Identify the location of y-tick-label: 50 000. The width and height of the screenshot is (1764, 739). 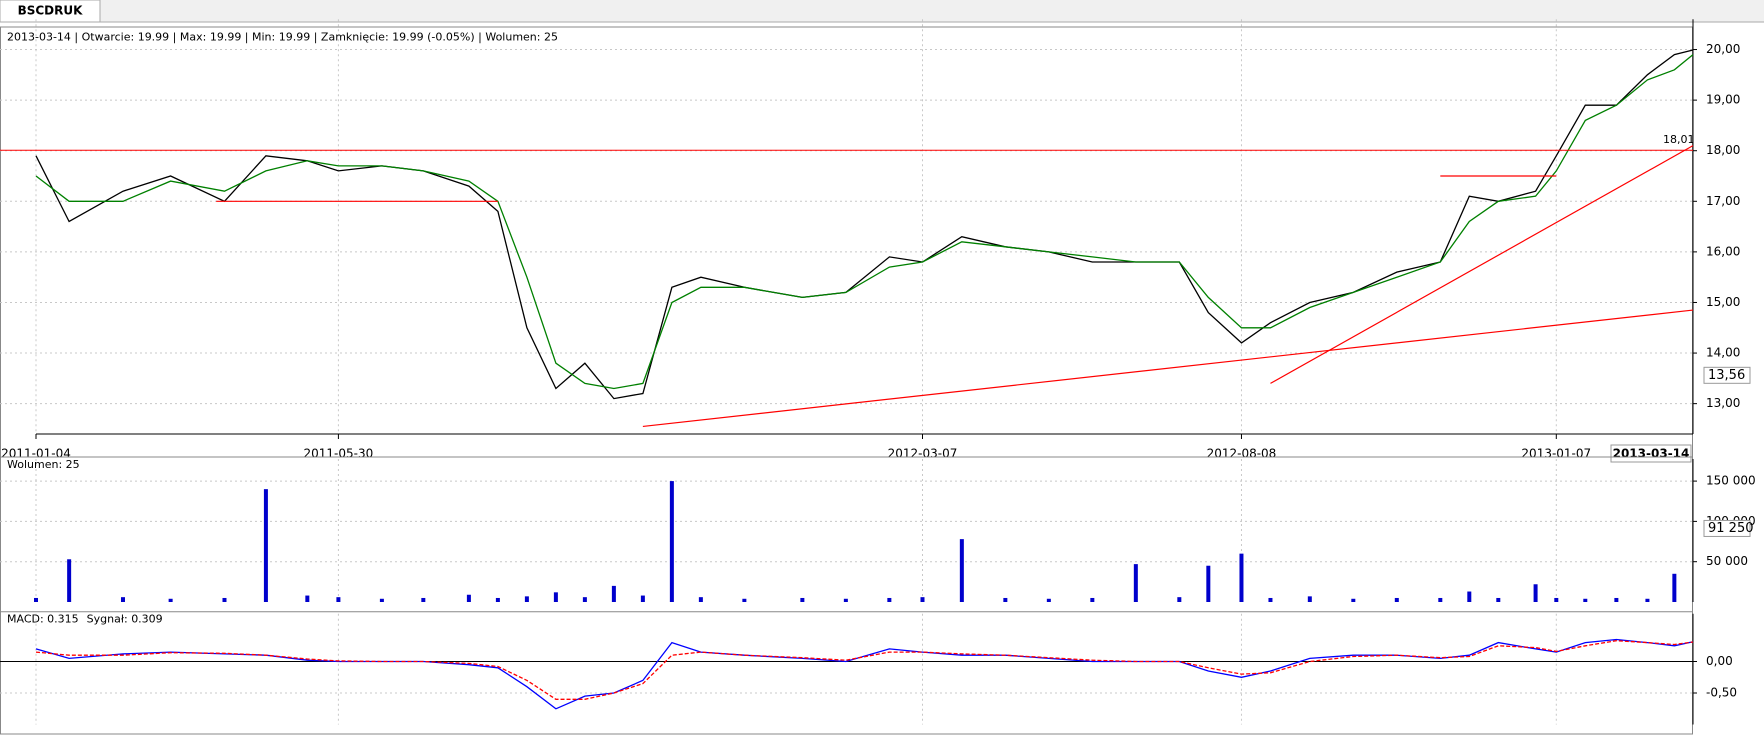
(1727, 561).